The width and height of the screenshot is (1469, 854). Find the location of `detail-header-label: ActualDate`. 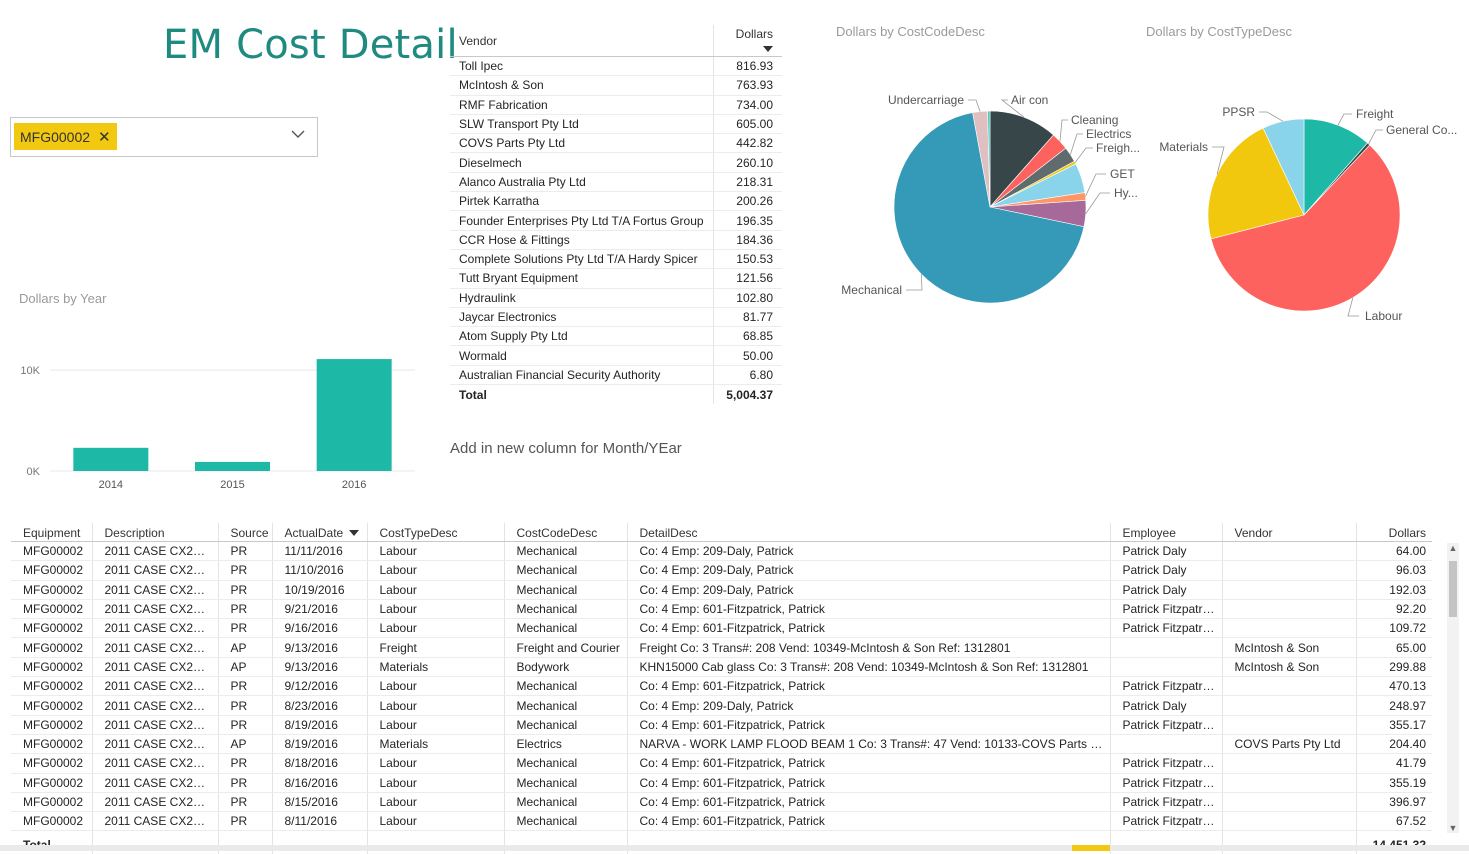

detail-header-label: ActualDate is located at coordinates (314, 532).